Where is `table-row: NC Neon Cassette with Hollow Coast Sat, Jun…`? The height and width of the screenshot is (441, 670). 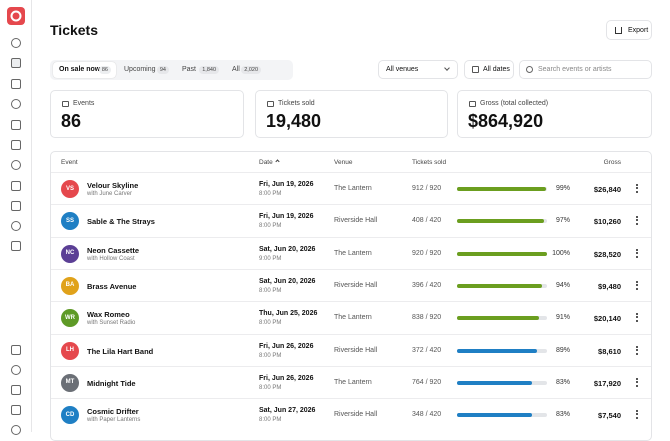
table-row: NC Neon Cassette with Hollow Coast Sat, Jun… is located at coordinates (351, 252).